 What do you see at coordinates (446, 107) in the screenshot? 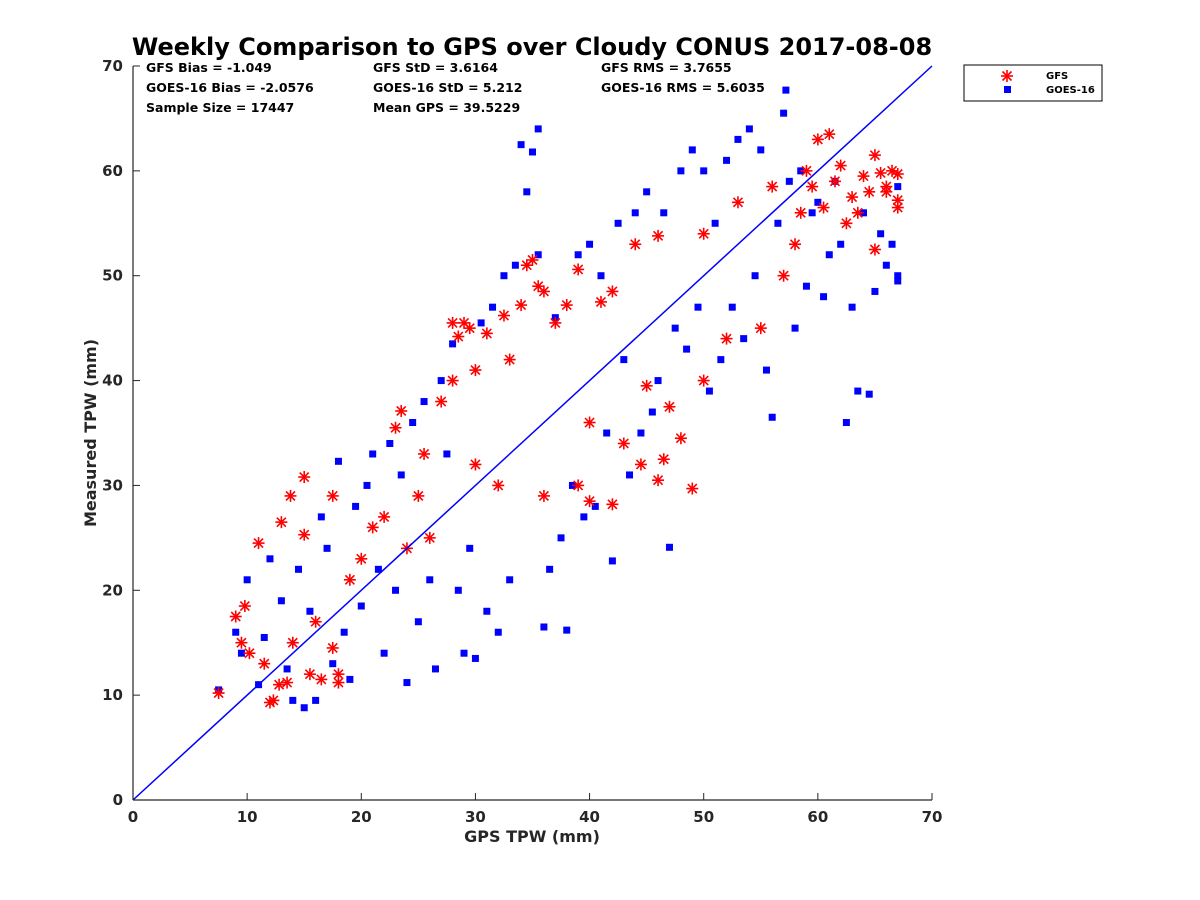
I see `stat-mean-gps: Mean GPS = 39.5229` at bounding box center [446, 107].